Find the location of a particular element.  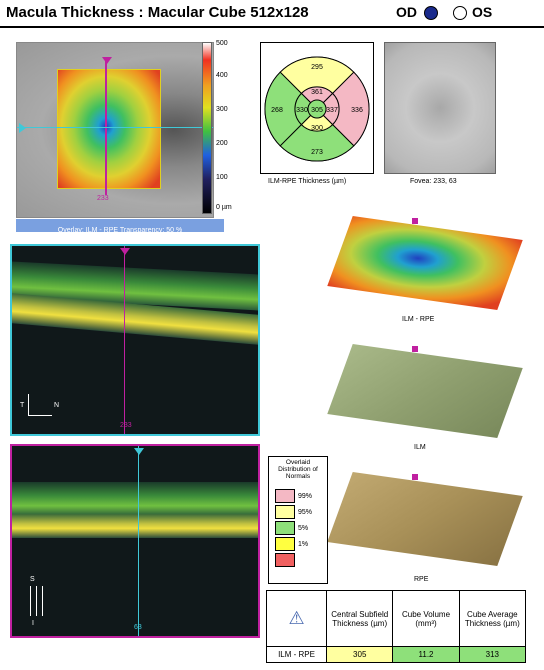

os-label: OS is located at coordinates (482, 12).